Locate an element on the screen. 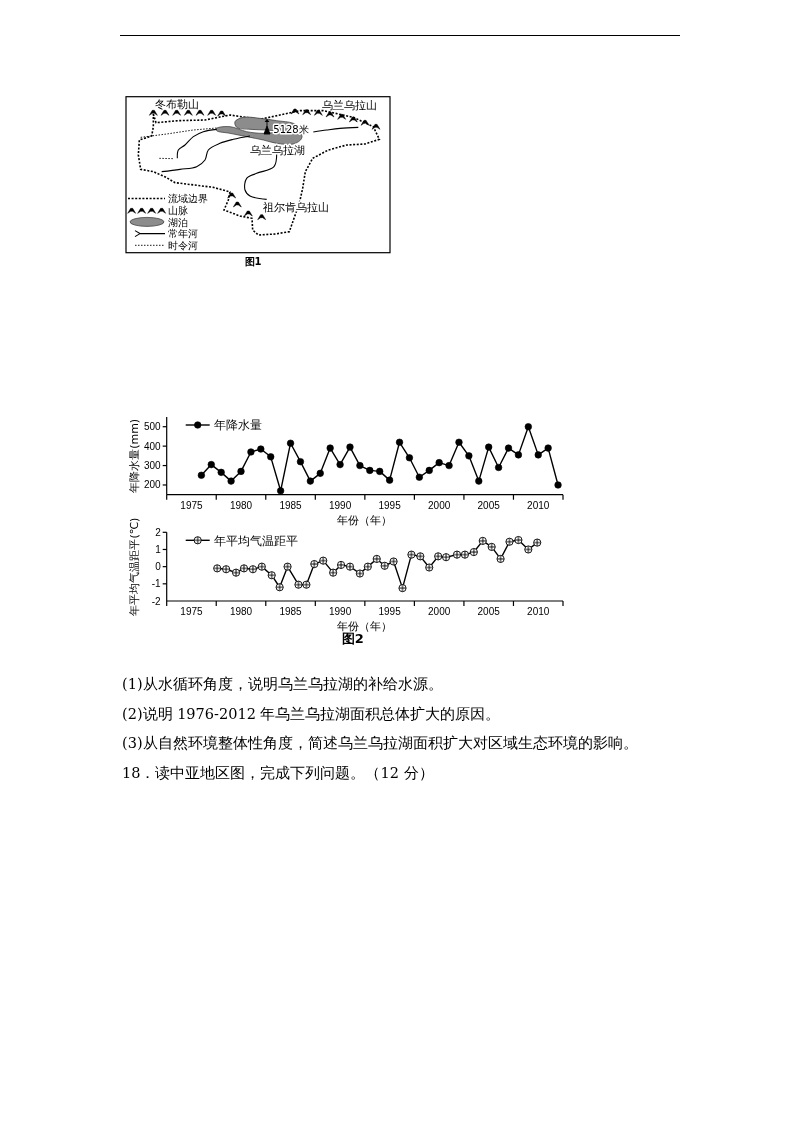 Image resolution: width=800 pixels, height=1132 pixels. text: 乌兰乌拉湖 is located at coordinates (277, 150).